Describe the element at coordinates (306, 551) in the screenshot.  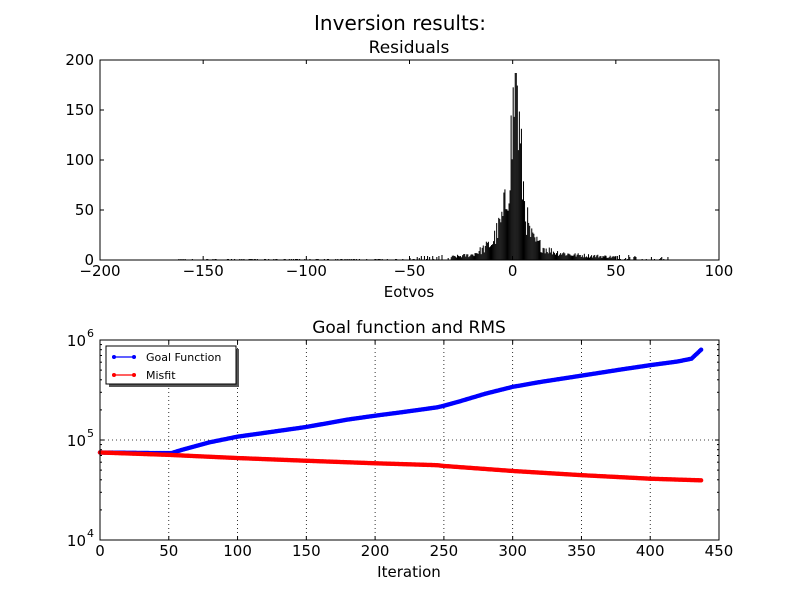
I see `x-tick-label: 150` at that location.